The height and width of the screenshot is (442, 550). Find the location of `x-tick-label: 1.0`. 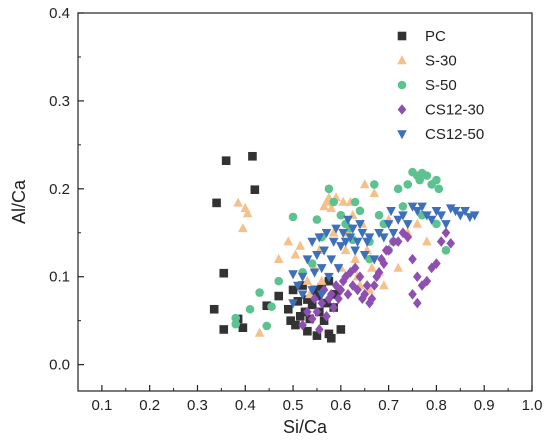

x-tick-label: 1.0 is located at coordinates (532, 405).